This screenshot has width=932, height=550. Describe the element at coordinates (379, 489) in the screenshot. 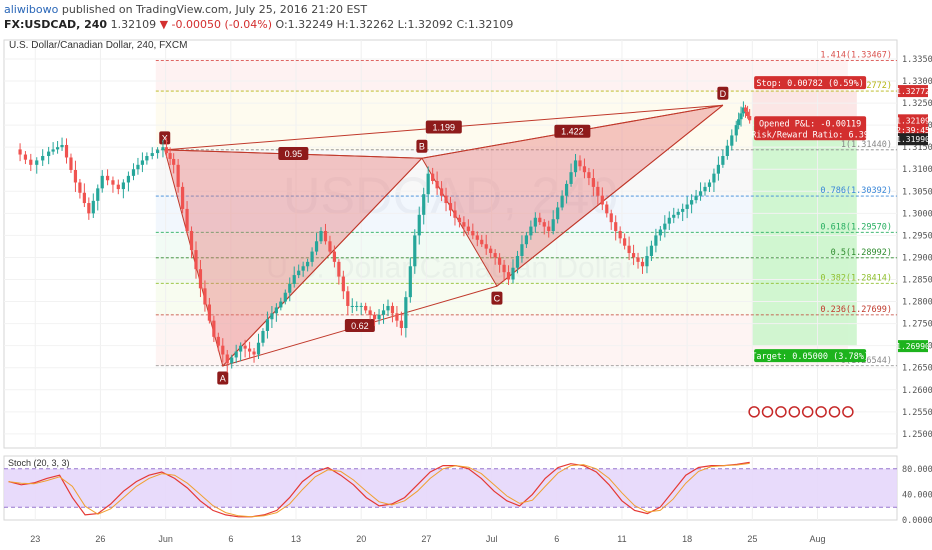

I see `stoch-k-line` at that location.